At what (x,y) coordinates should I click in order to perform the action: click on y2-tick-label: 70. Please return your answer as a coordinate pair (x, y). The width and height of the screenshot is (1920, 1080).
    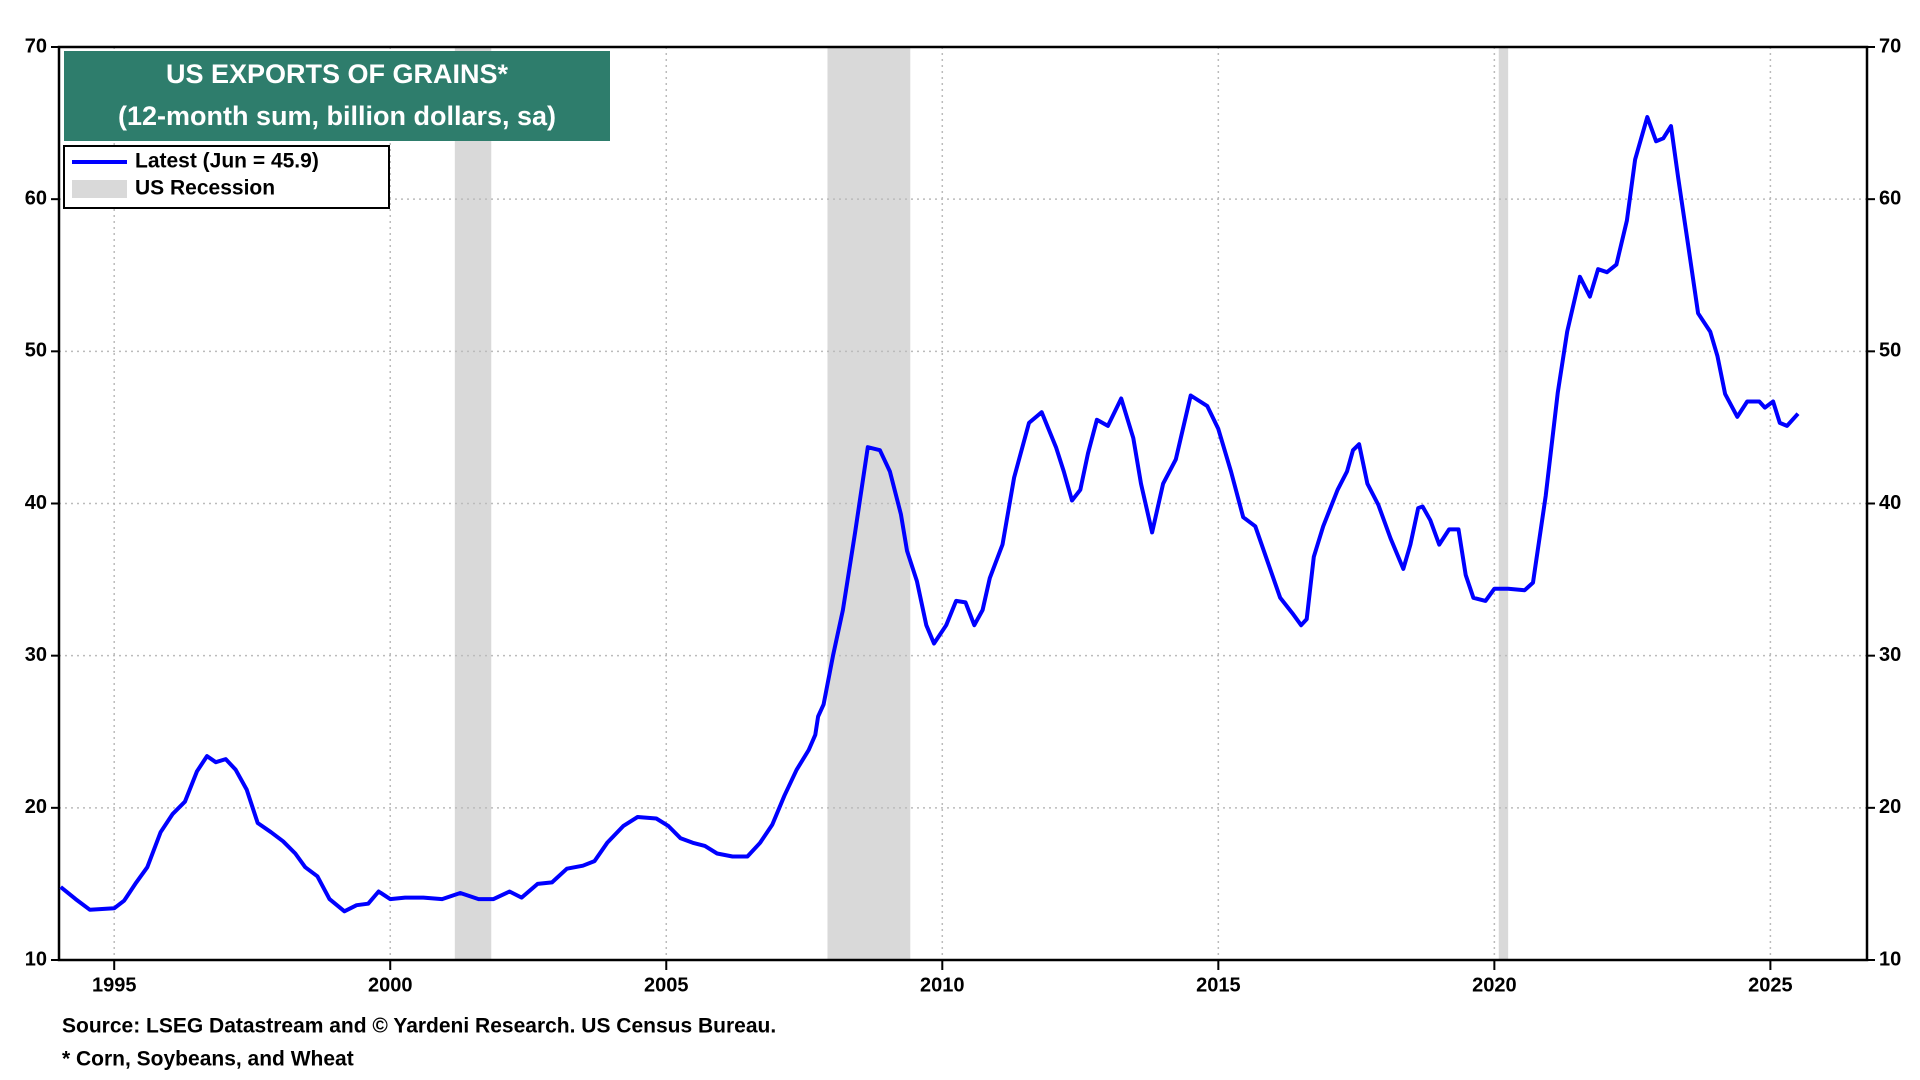
    Looking at the image, I should click on (1890, 46).